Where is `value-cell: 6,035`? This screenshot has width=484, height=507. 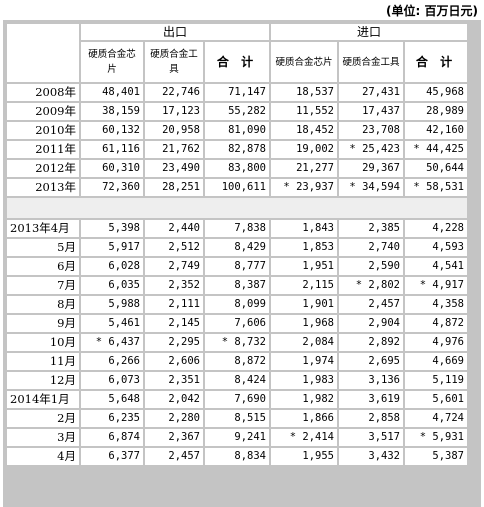 value-cell: 6,035 is located at coordinates (112, 285).